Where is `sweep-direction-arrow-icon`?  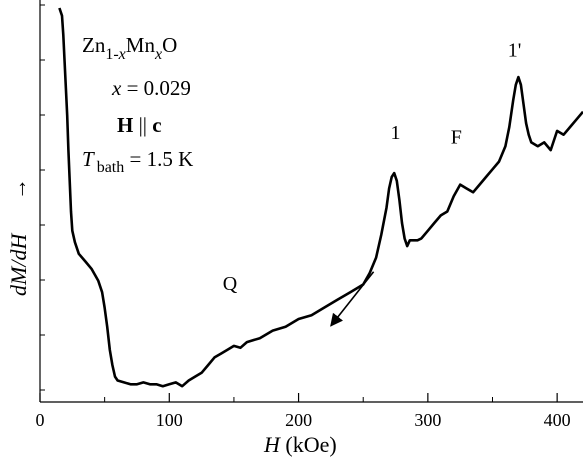
sweep-direction-arrow-icon is located at coordinates (352, 299).